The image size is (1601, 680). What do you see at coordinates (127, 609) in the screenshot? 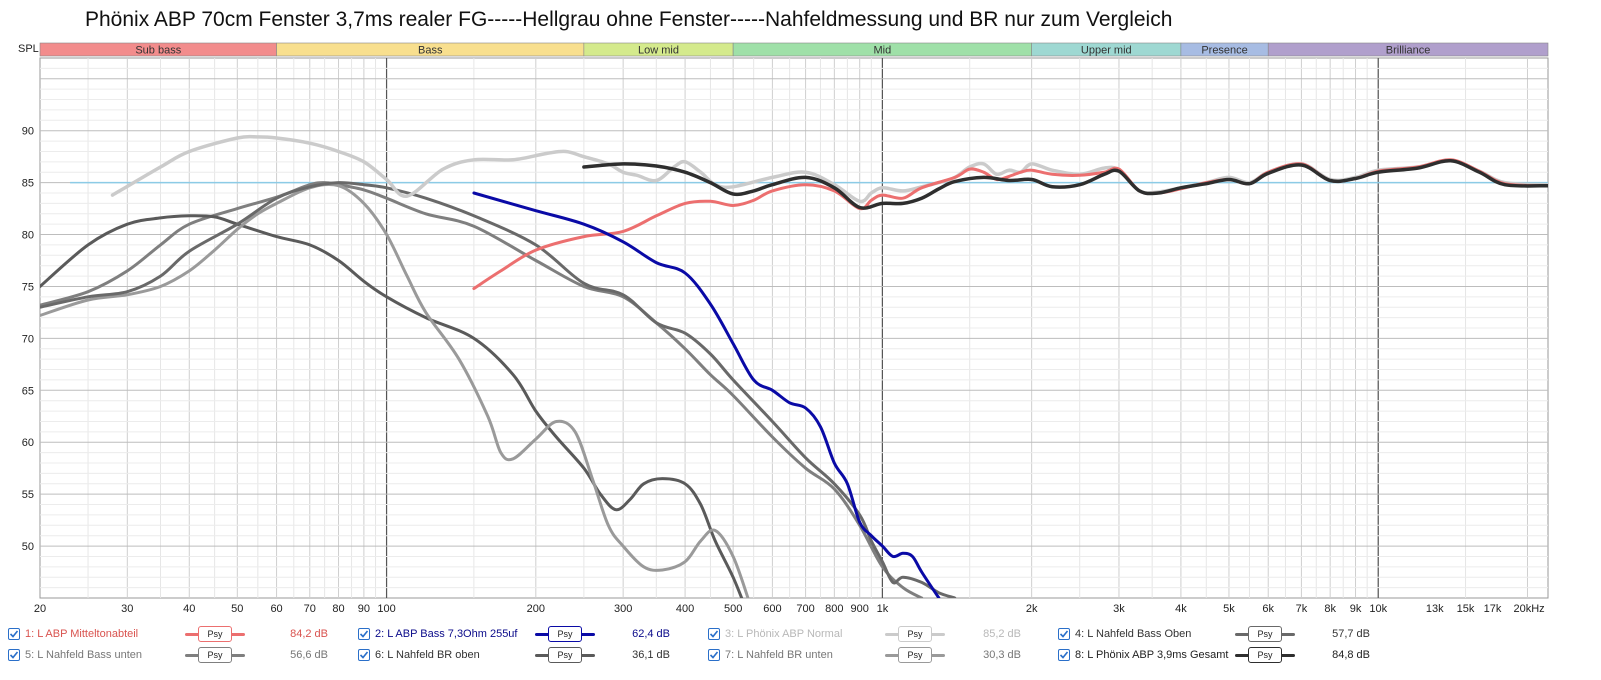
I see `x-tick-label: 30` at bounding box center [127, 609].